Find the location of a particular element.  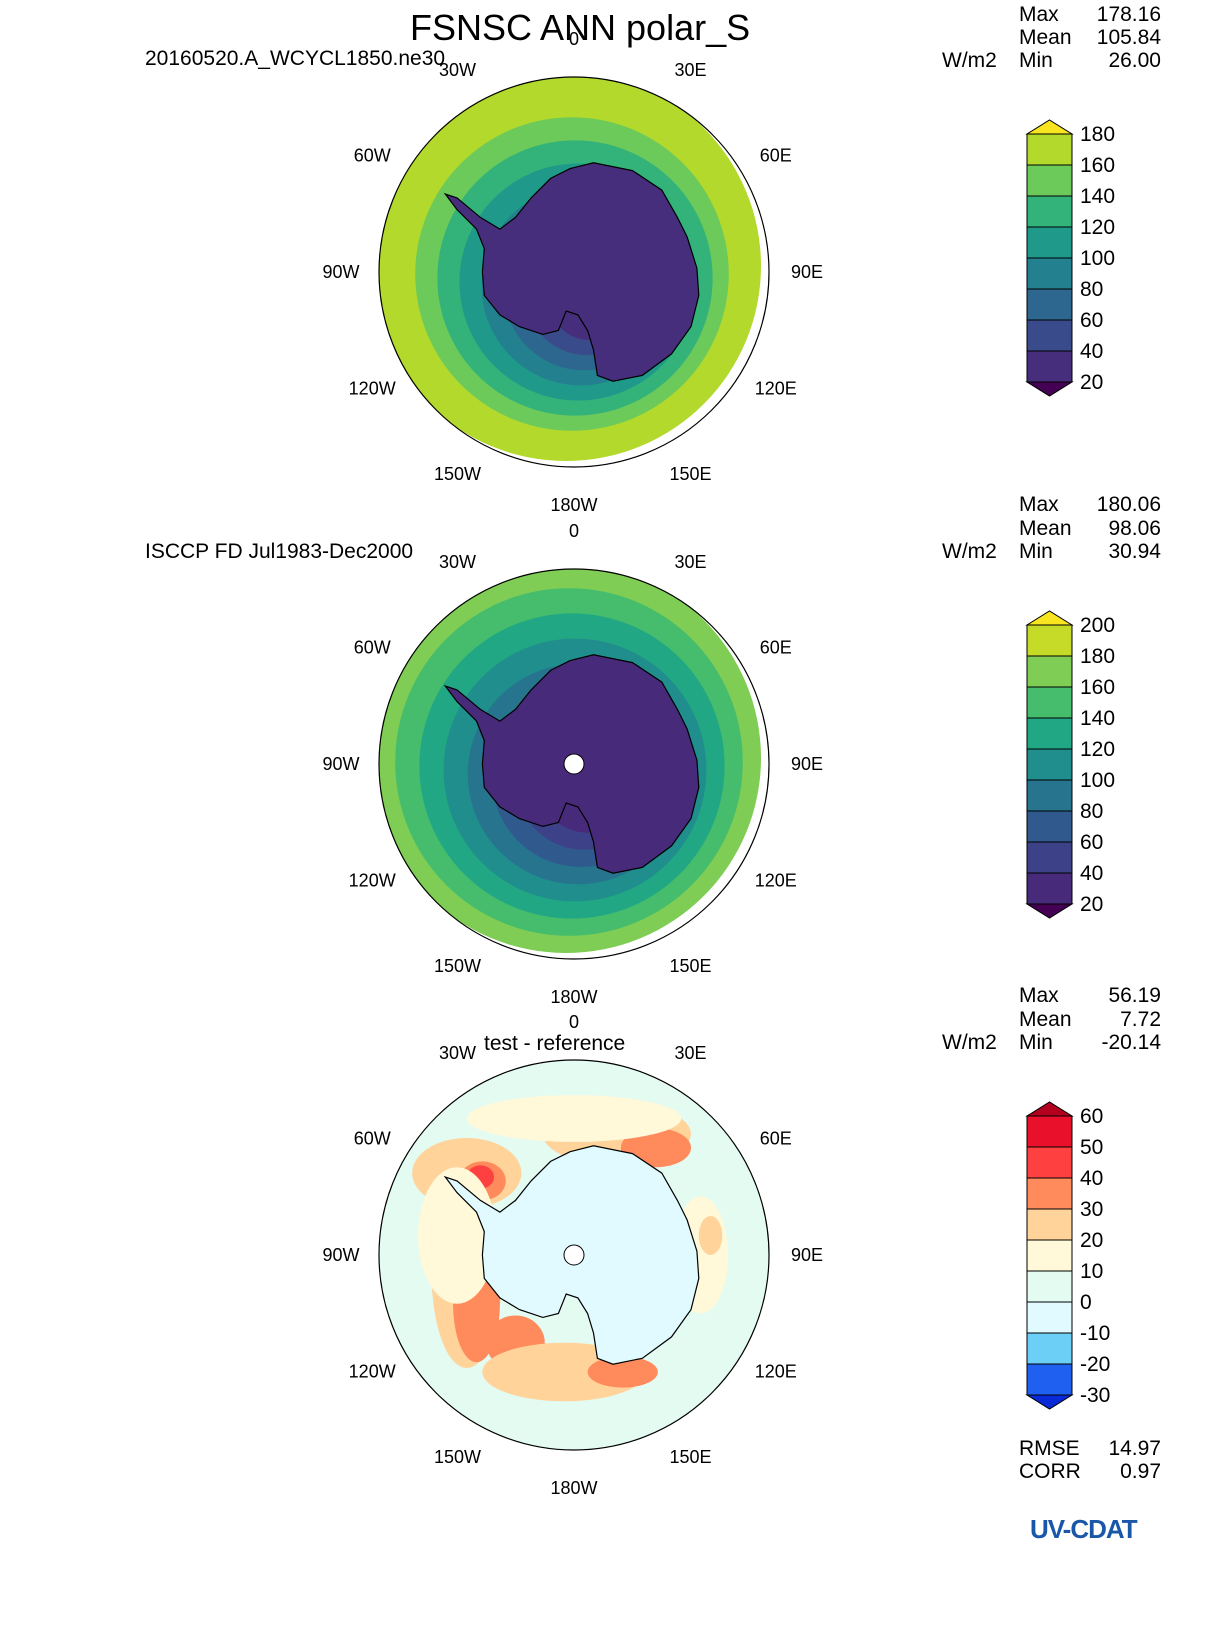

panel-3-mean-label: Mean is located at coordinates (1045, 1019).